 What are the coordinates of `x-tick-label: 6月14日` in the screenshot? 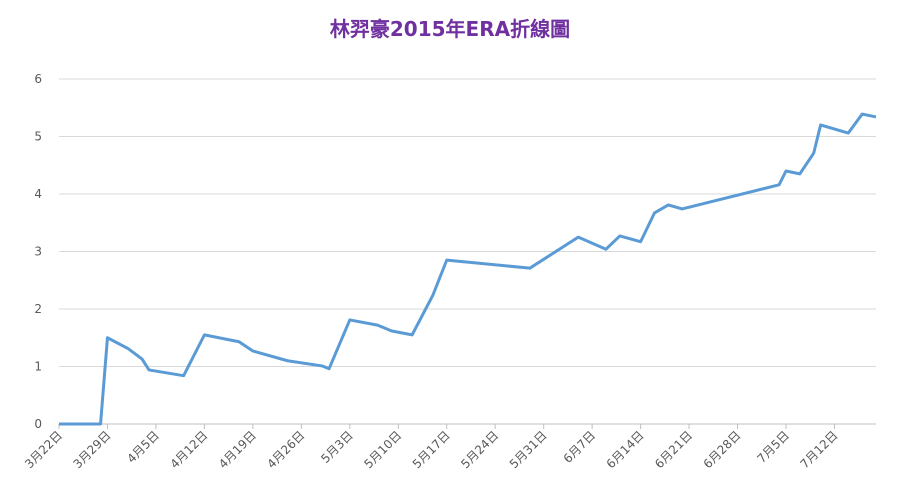 It's located at (625, 449).